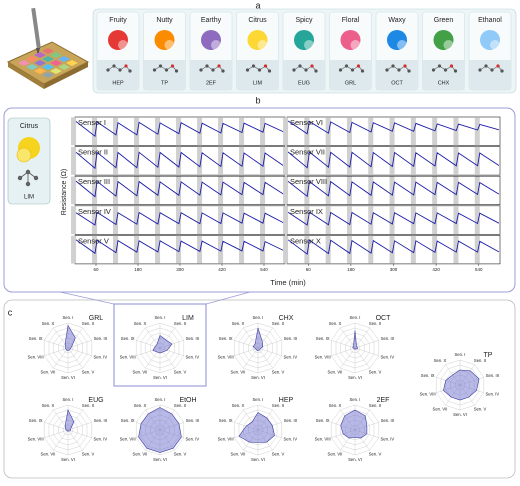 The image size is (520, 486). I want to click on odor-name: Fruity, so click(118, 20).